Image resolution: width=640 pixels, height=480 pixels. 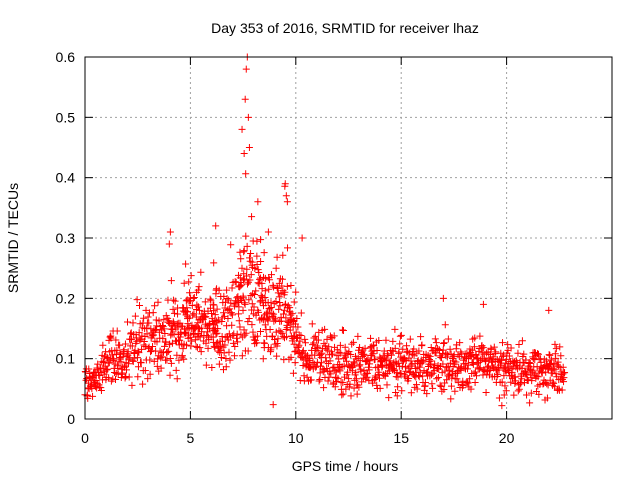 I want to click on x-tick-label: 20, so click(x=507, y=438).